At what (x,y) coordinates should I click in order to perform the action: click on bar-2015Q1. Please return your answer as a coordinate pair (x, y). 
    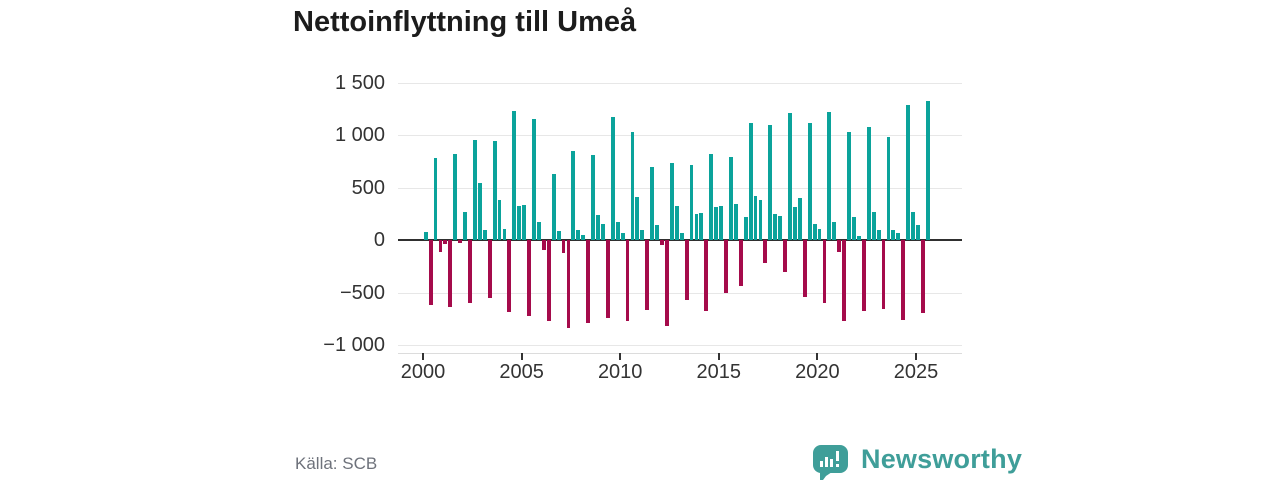
    Looking at the image, I should click on (721, 223).